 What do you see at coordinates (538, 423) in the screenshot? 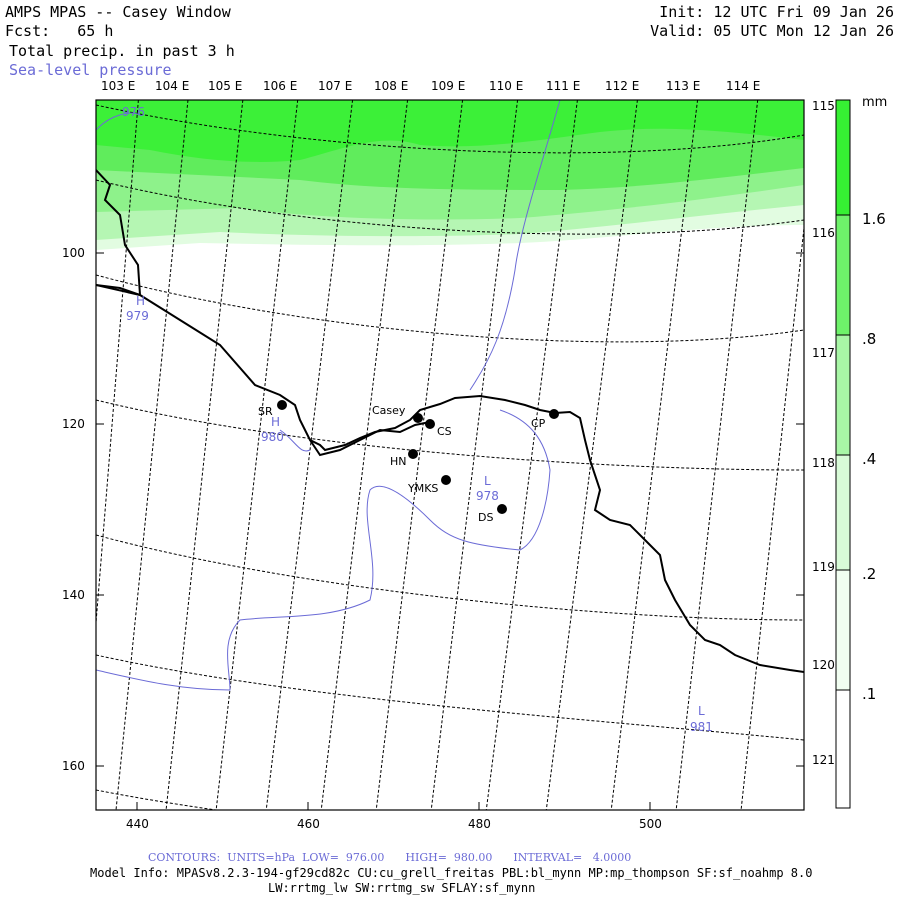
I see `station-label-cp: CP` at bounding box center [538, 423].